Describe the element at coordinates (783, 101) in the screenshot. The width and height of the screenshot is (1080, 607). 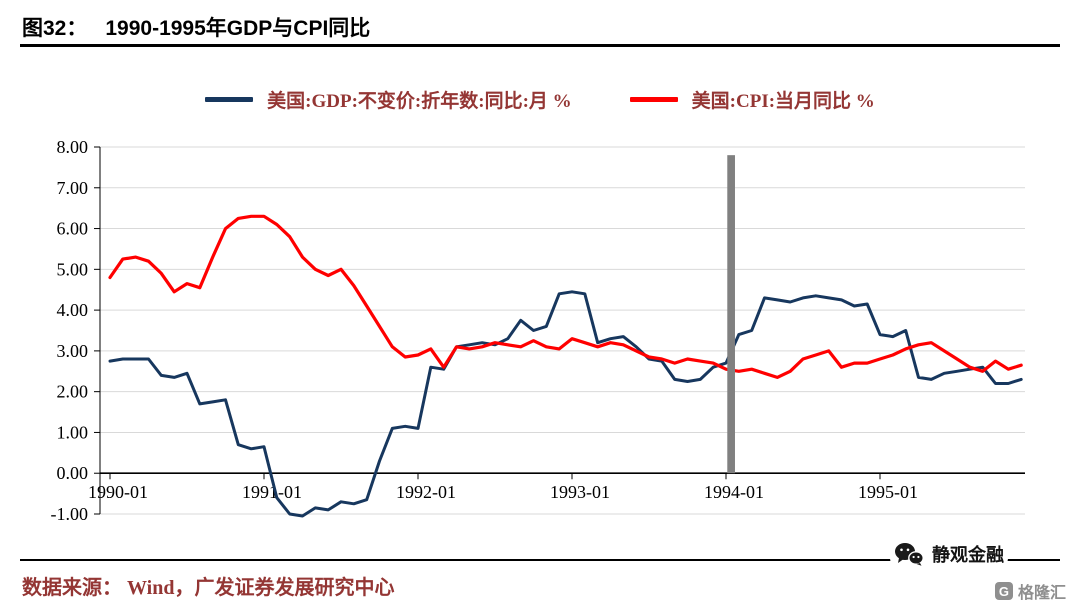
I see `legend-label-cpi: 美国:CPI:当月同比 %` at that location.